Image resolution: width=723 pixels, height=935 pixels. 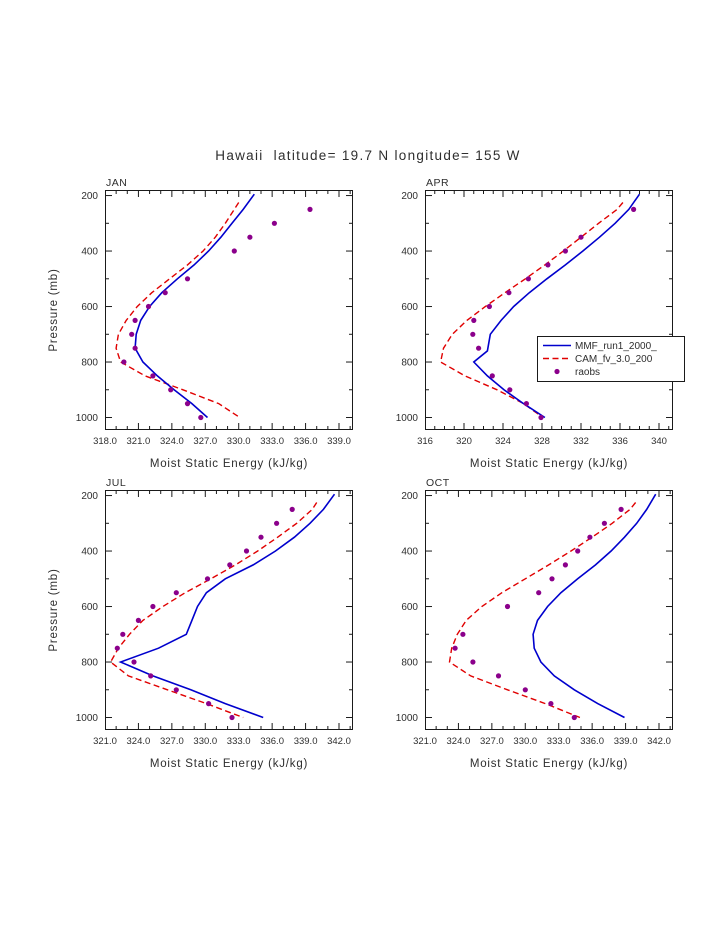 What do you see at coordinates (116, 183) in the screenshot?
I see `month-label-jan: JAN` at bounding box center [116, 183].